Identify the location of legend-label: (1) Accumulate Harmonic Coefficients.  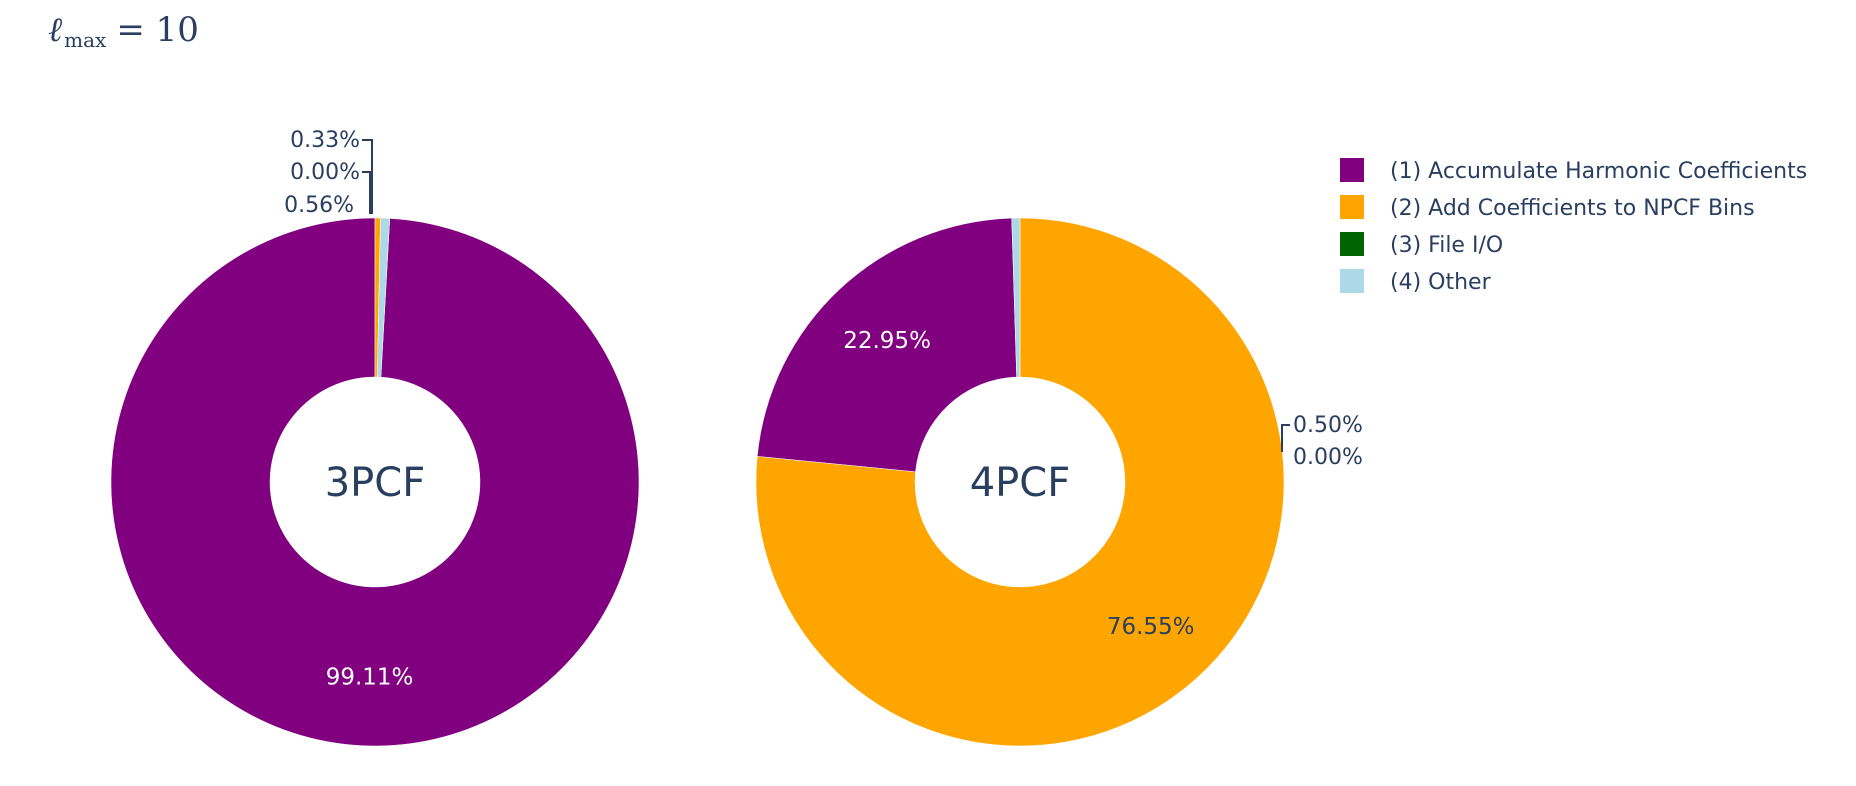
(1598, 171).